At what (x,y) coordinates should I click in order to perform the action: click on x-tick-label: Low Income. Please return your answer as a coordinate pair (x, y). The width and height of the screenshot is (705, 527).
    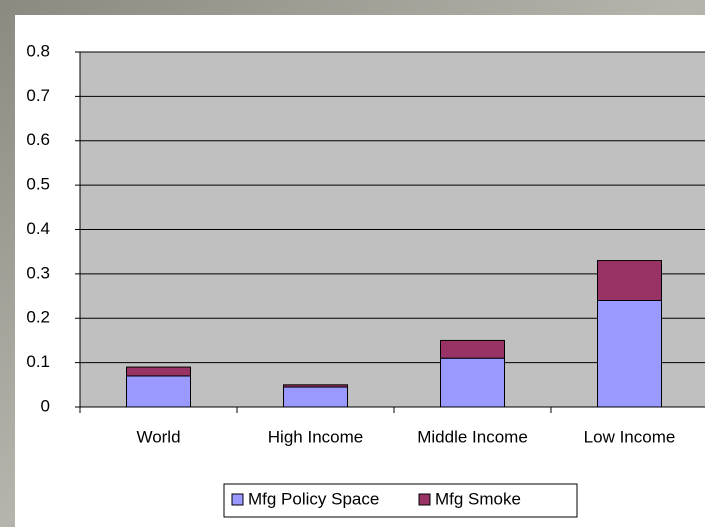
    Looking at the image, I should click on (630, 436).